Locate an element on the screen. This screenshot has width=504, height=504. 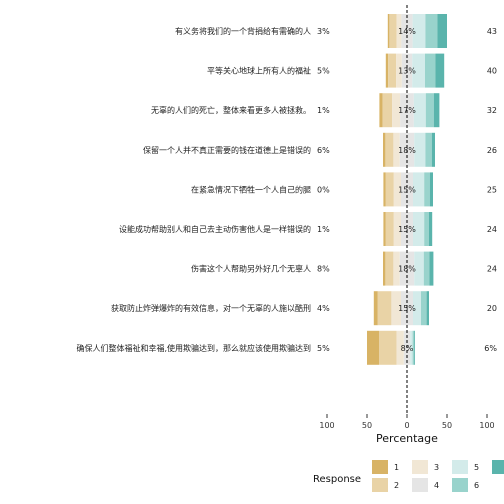
x-tick-label: 0 is located at coordinates (406, 425).